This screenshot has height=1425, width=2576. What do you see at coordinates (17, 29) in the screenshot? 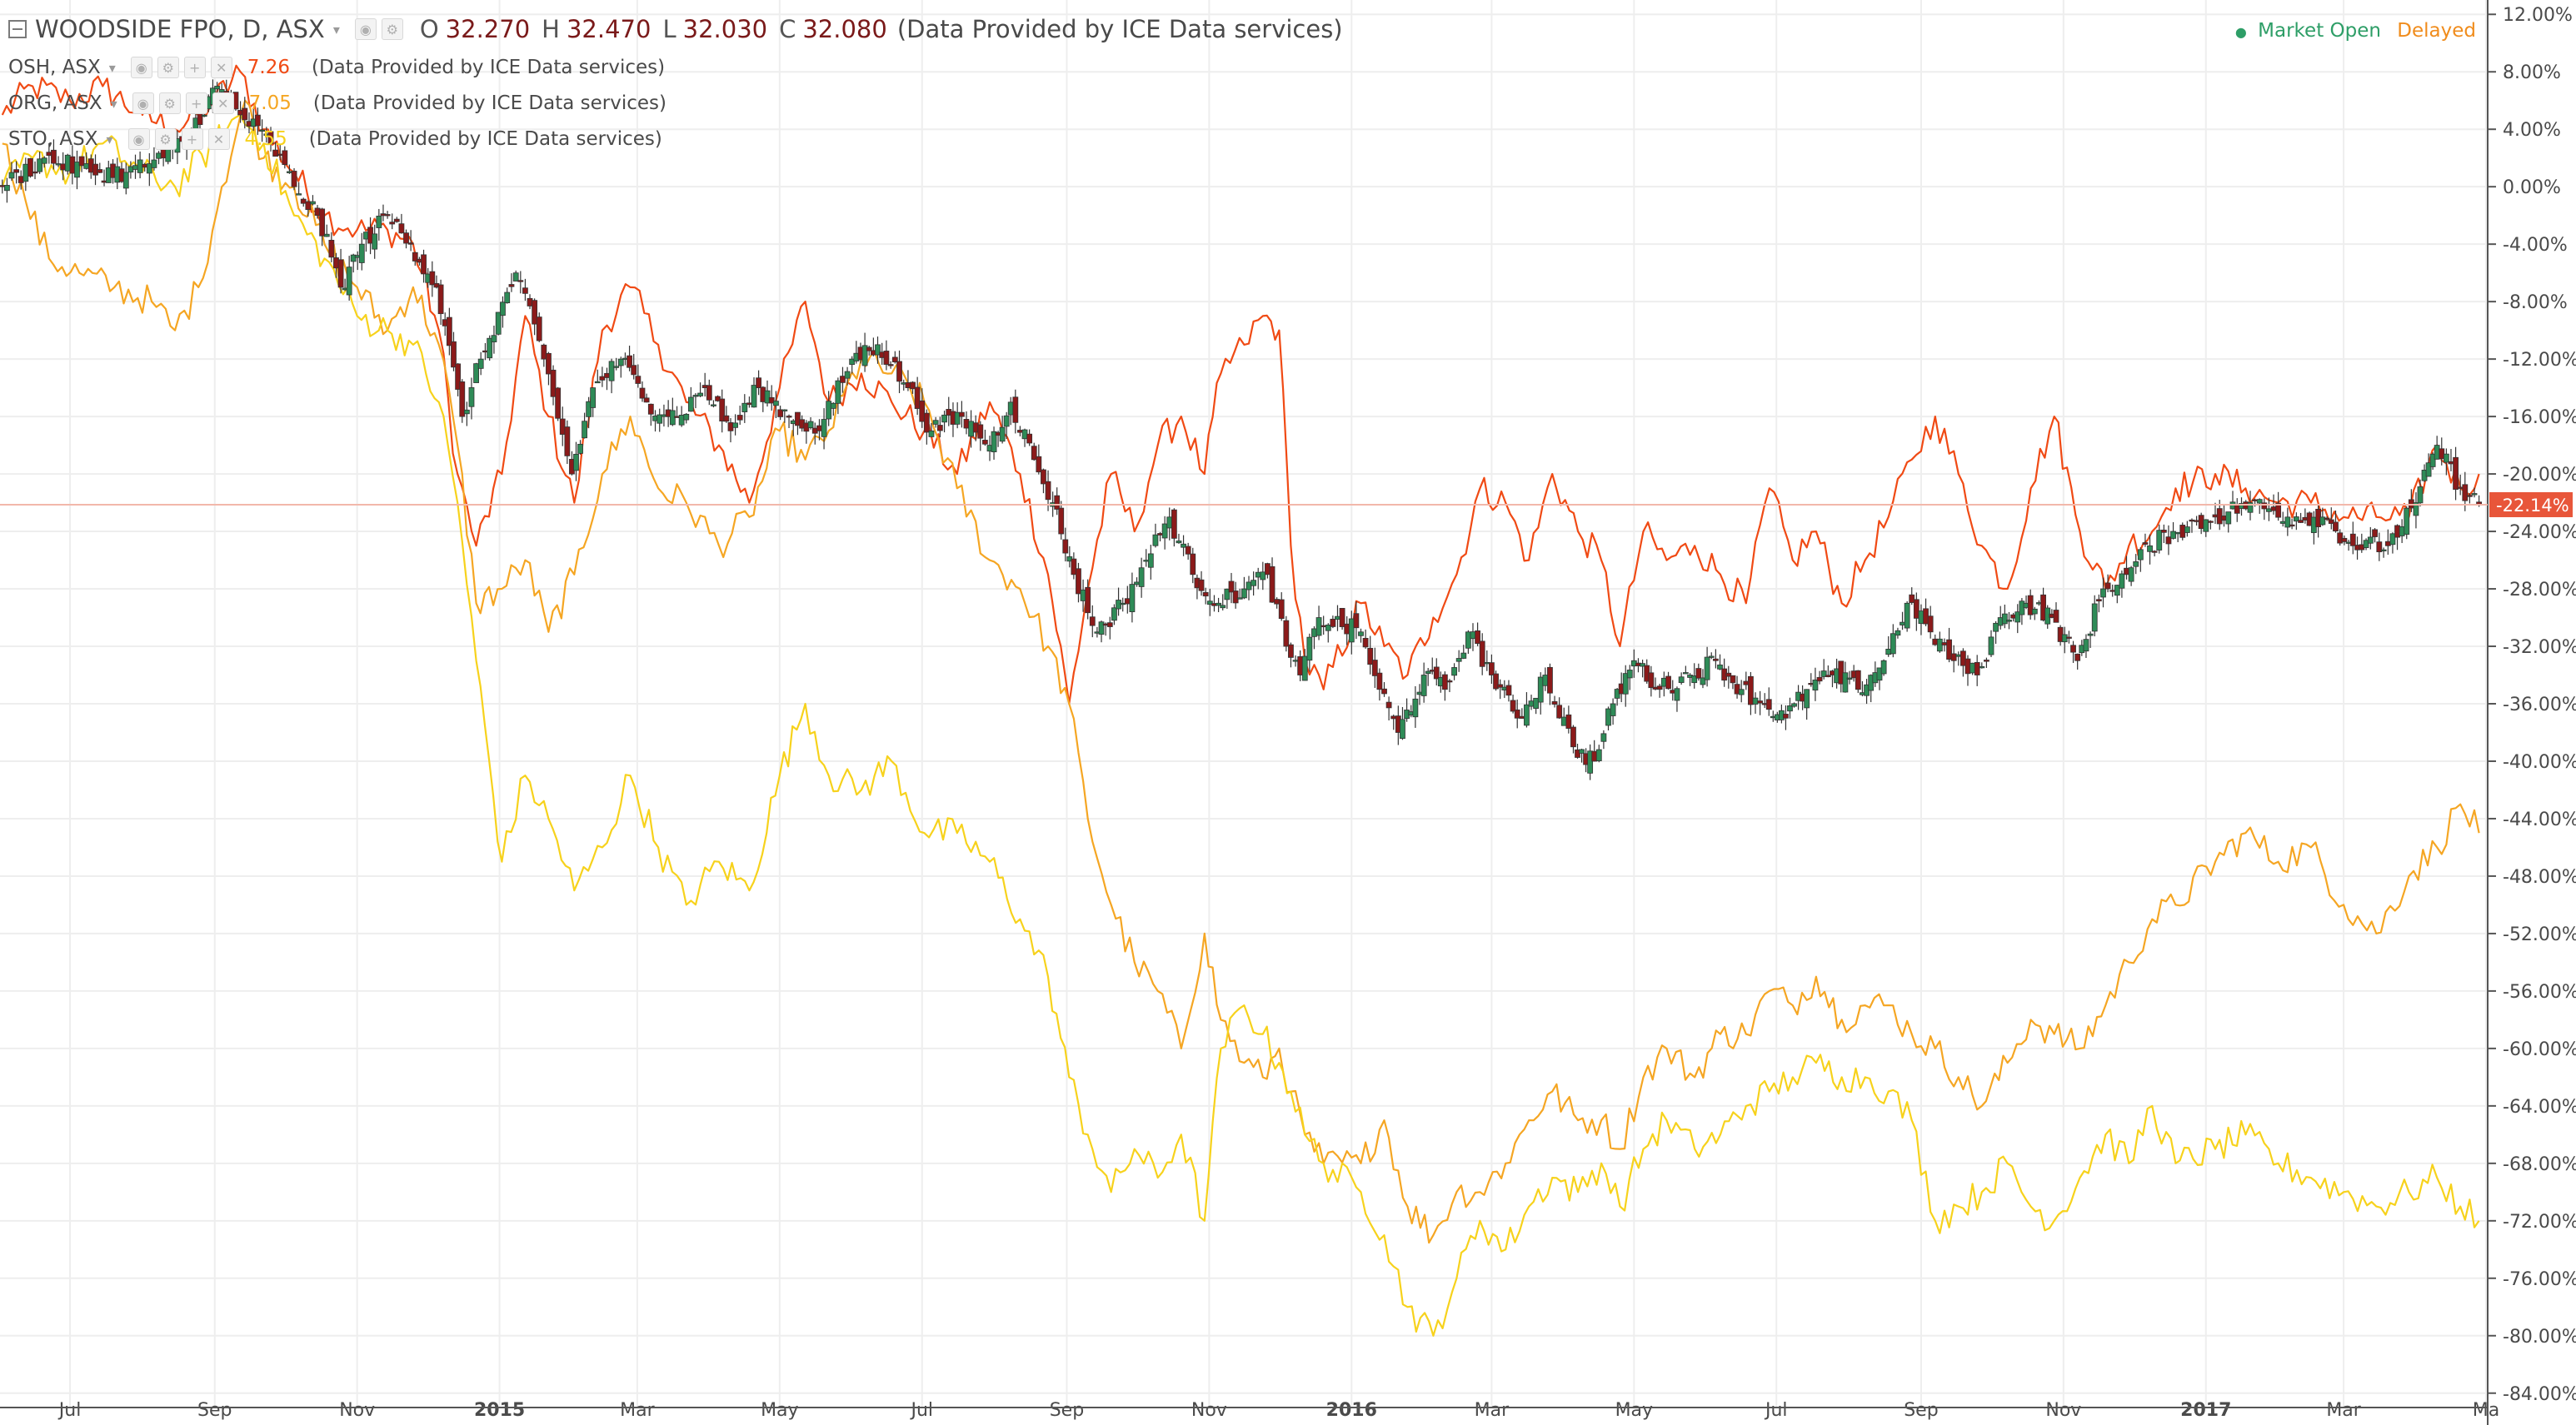
I see `collapse-icon` at bounding box center [17, 29].